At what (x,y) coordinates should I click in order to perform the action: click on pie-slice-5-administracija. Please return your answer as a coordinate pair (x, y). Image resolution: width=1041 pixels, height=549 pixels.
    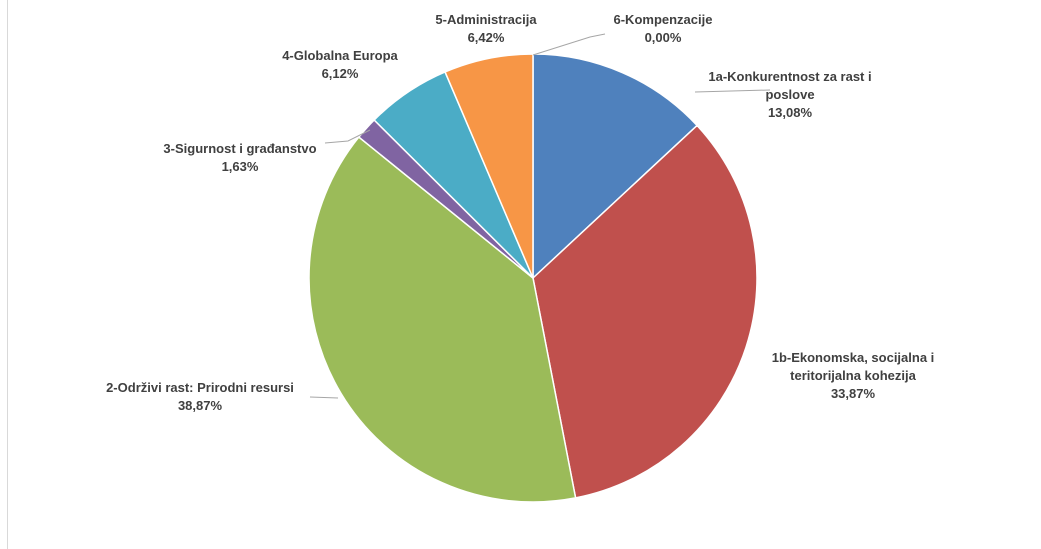
    Looking at the image, I should click on (489, 166).